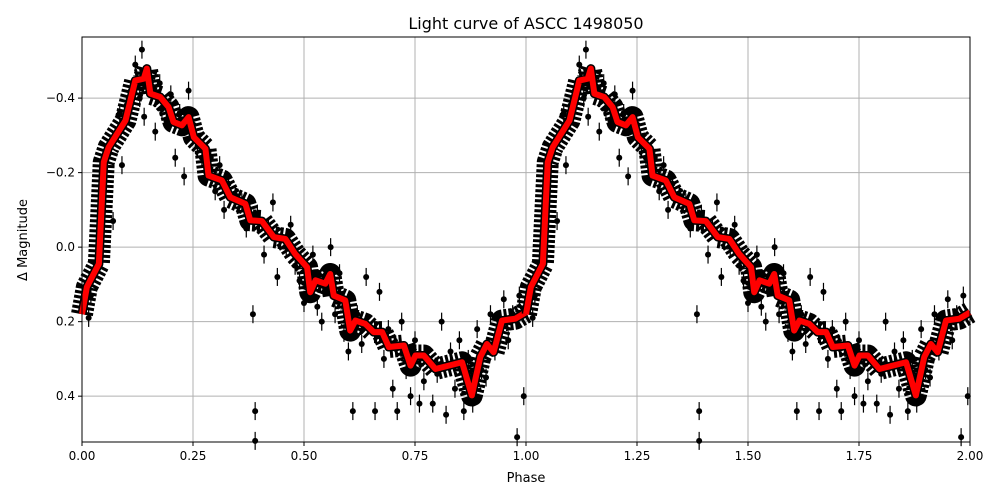  What do you see at coordinates (415, 456) in the screenshot?
I see `x-tick-label: 0.75` at bounding box center [415, 456].